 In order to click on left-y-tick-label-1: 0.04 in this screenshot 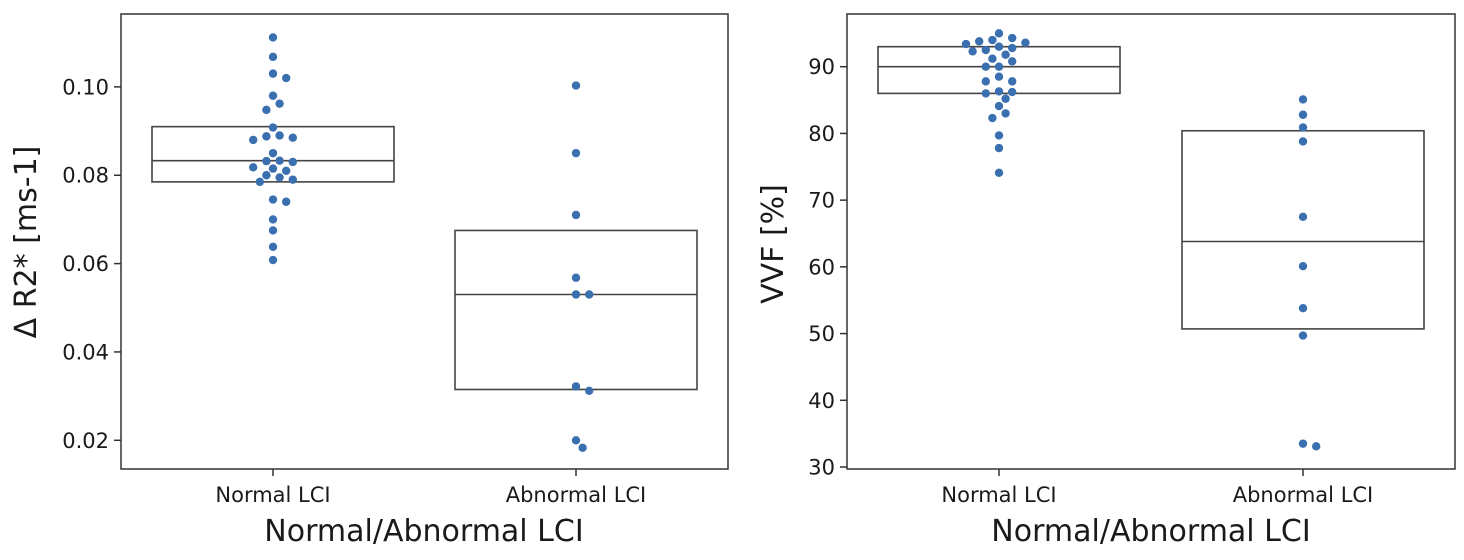, I will do `click(85, 352)`.